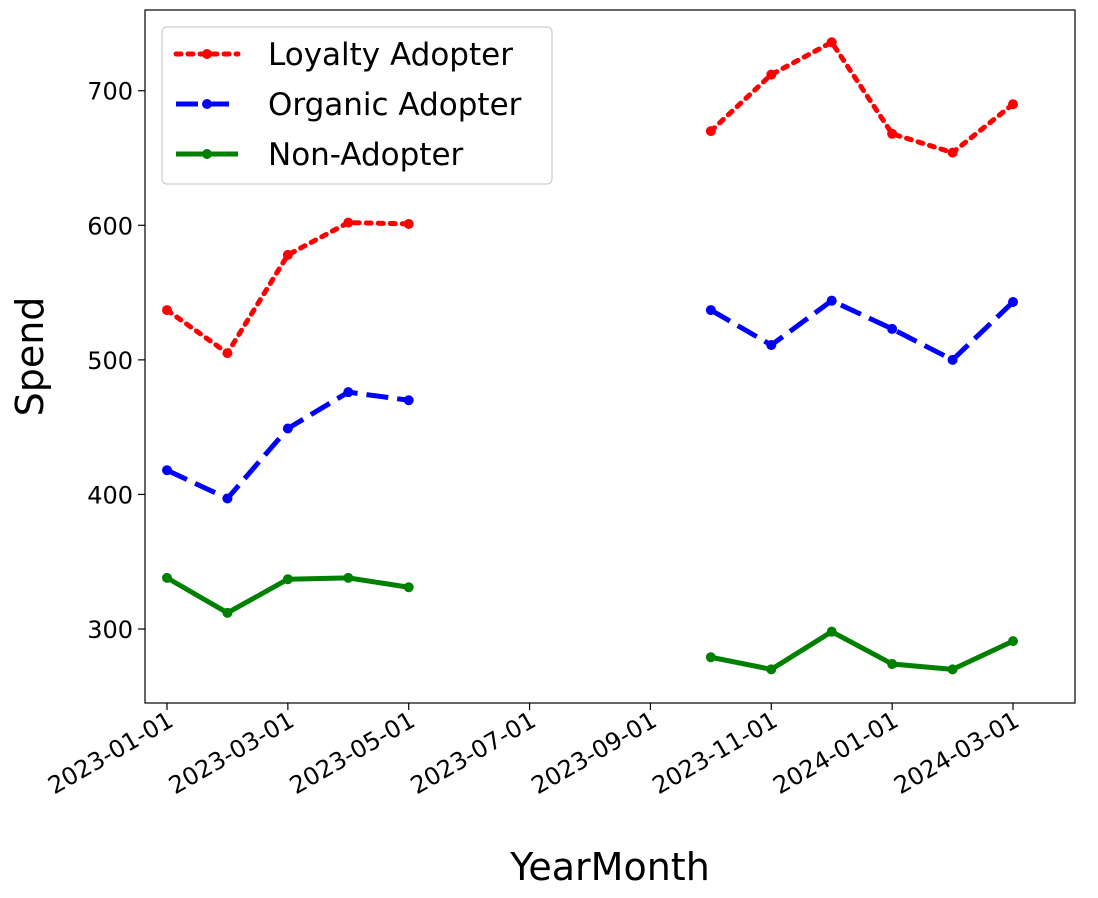  I want to click on x-tick-label: 2023-05-01, so click(352, 753).